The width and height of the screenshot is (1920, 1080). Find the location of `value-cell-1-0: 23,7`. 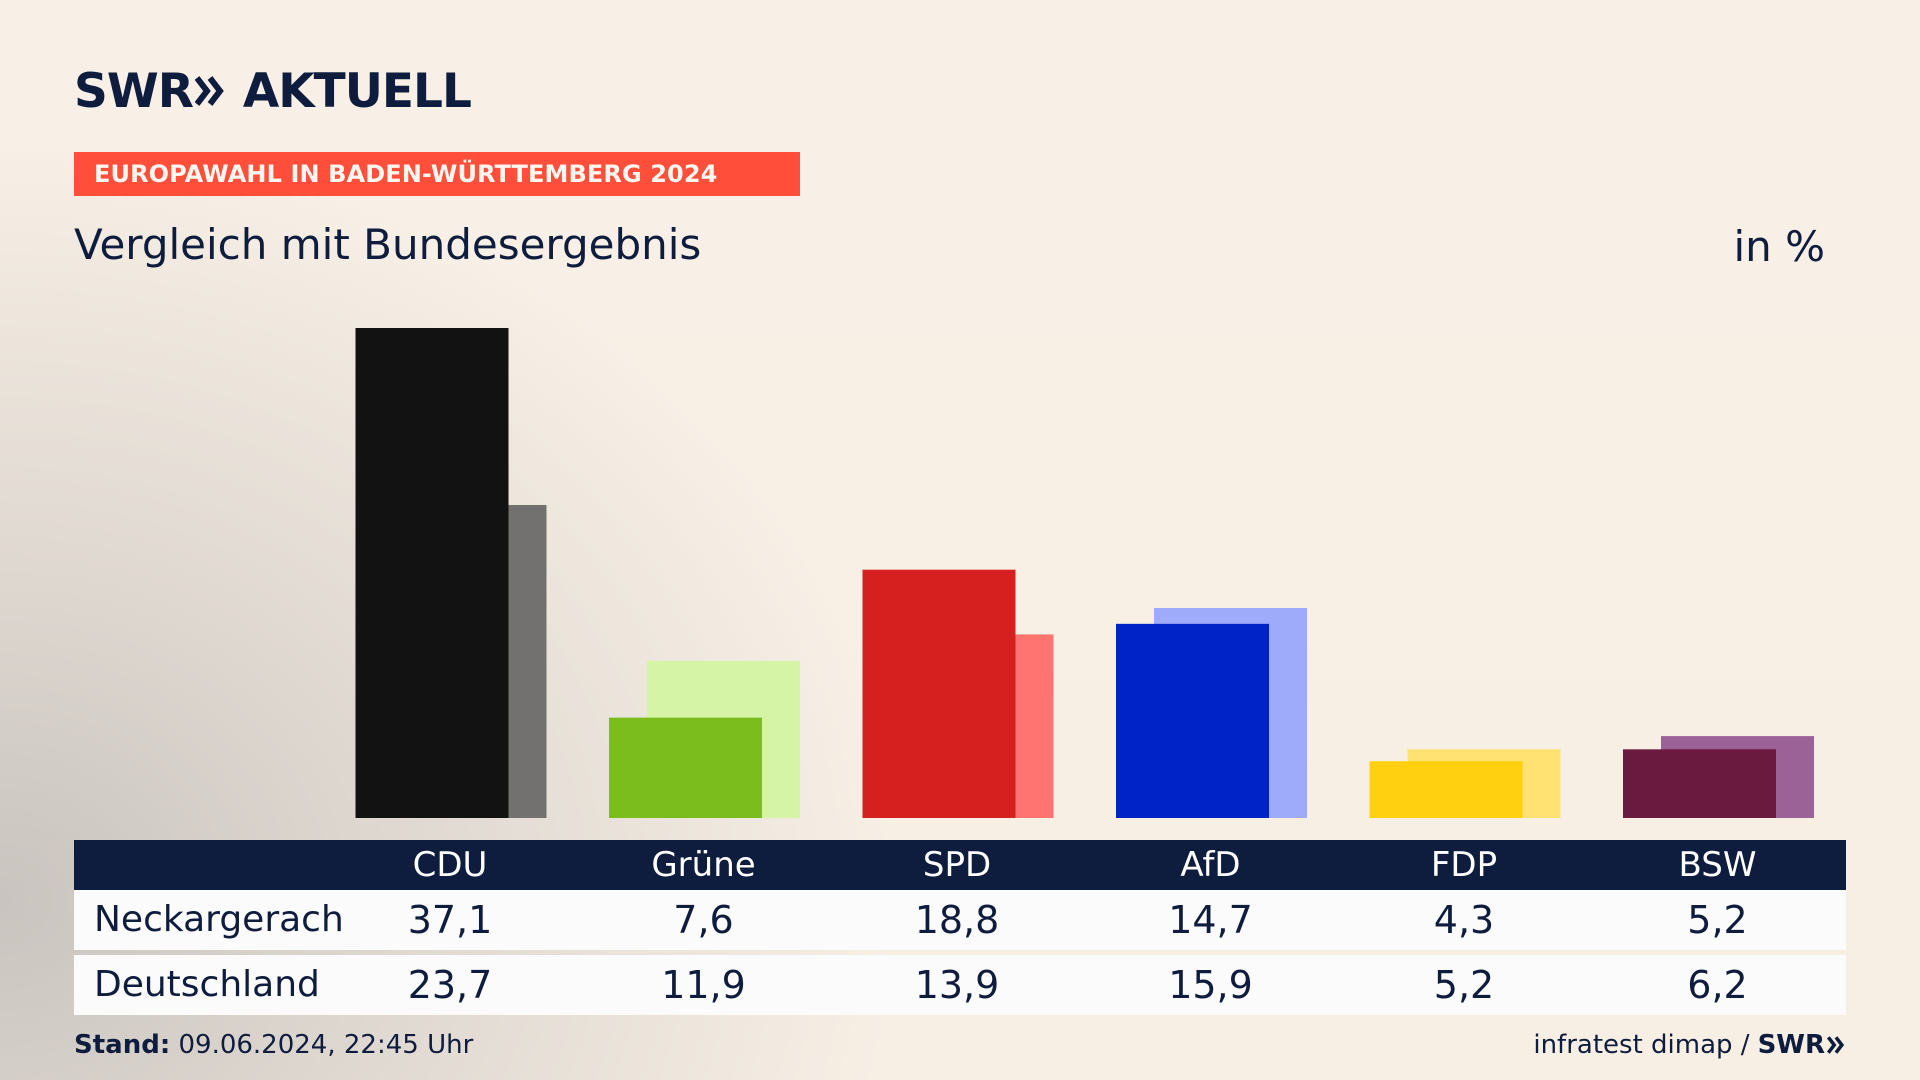

value-cell-1-0: 23,7 is located at coordinates (450, 985).